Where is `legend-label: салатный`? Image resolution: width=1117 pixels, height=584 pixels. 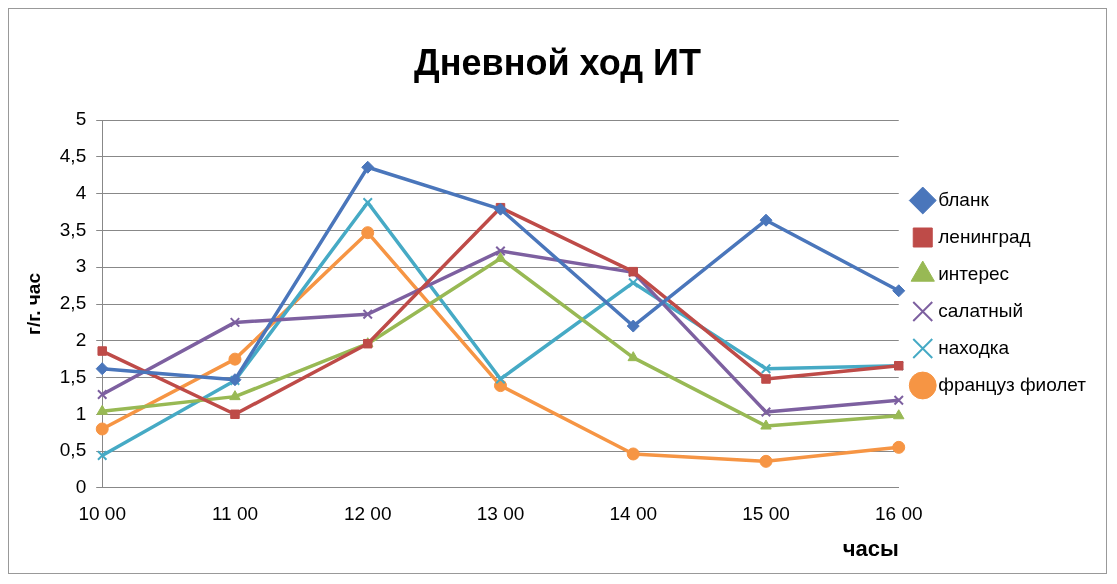
legend-label: салатный is located at coordinates (981, 310).